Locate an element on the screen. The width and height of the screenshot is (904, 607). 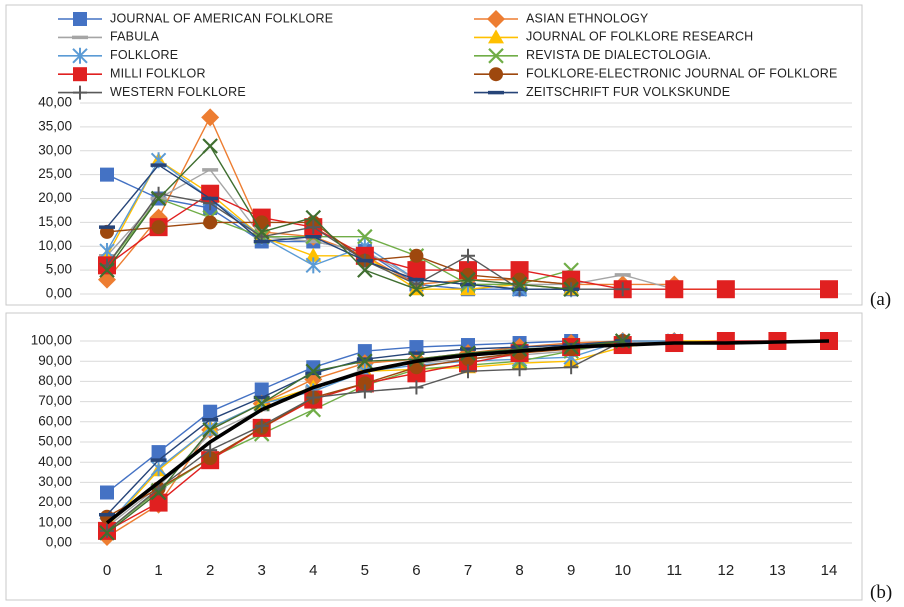
legend-label: FOLKLORE is located at coordinates (144, 55).